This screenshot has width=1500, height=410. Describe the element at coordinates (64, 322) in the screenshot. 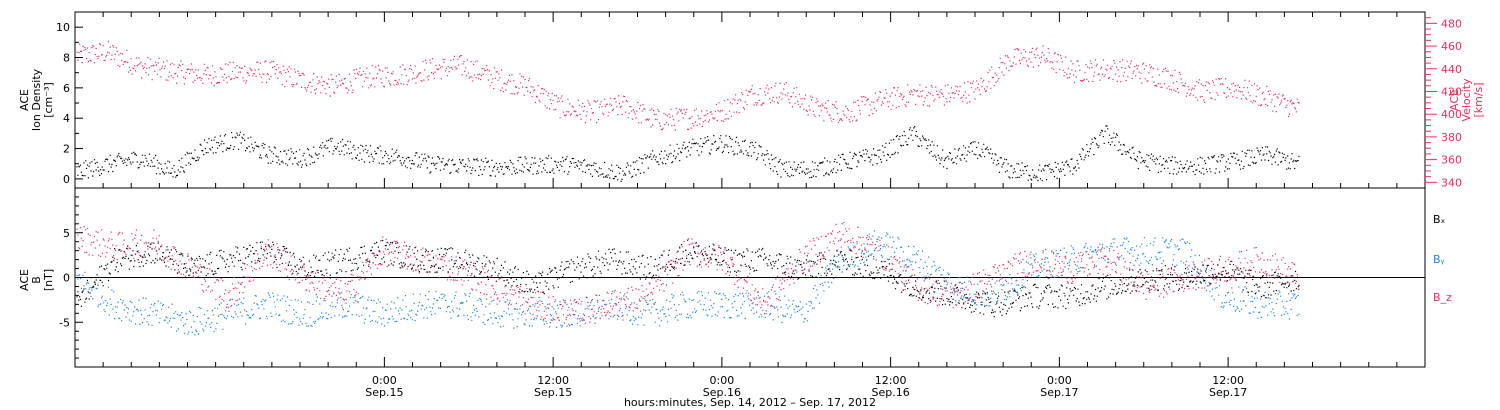

I see `imf-tick-label: -5` at that location.